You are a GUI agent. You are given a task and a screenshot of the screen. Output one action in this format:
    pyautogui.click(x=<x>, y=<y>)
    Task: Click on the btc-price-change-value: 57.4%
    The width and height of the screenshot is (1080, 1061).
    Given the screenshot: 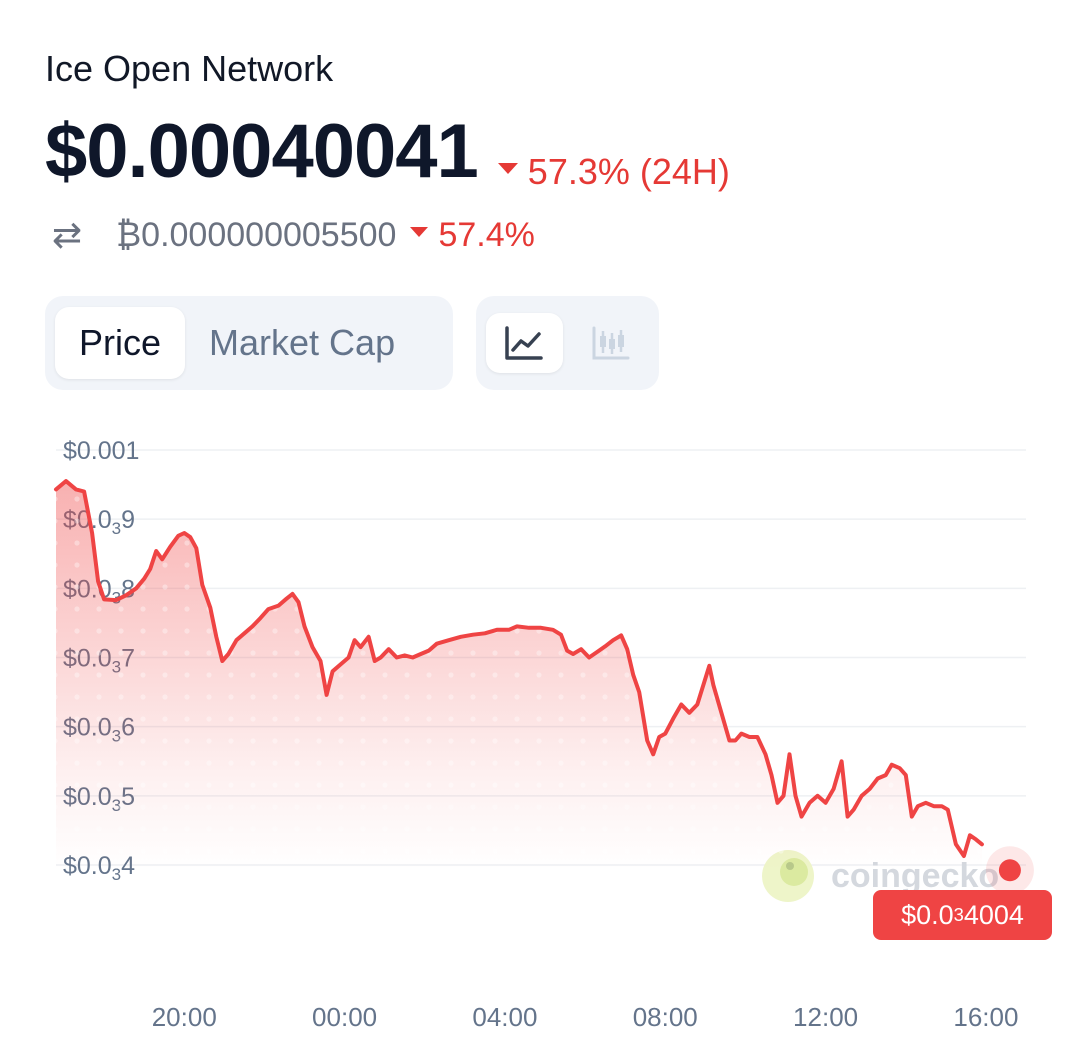 What is the action you would take?
    pyautogui.click(x=486, y=234)
    